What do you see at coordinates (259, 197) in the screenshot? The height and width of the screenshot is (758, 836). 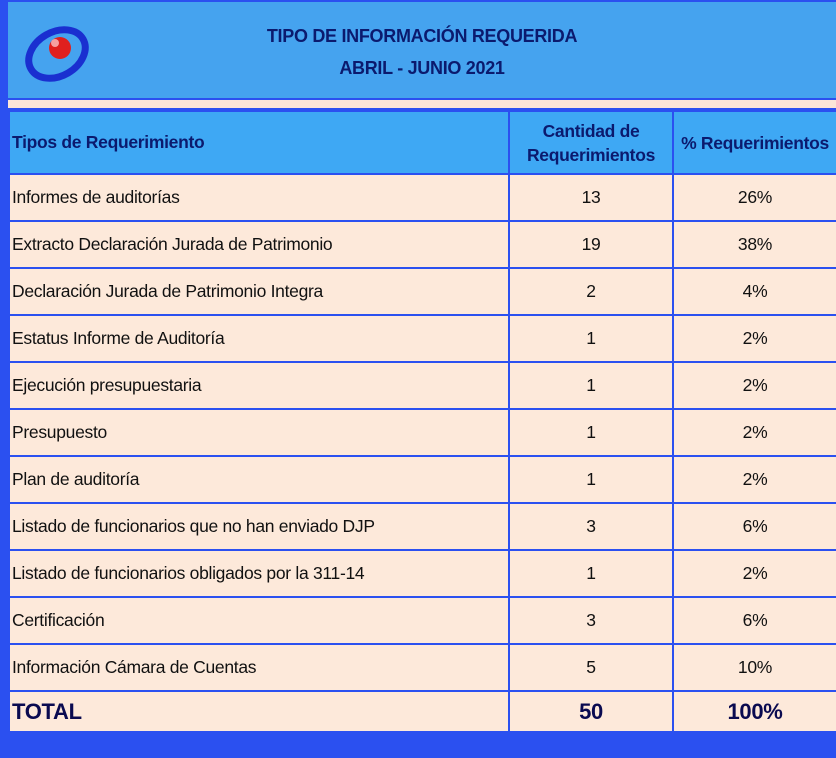 I see `cell: Informes de auditorías` at bounding box center [259, 197].